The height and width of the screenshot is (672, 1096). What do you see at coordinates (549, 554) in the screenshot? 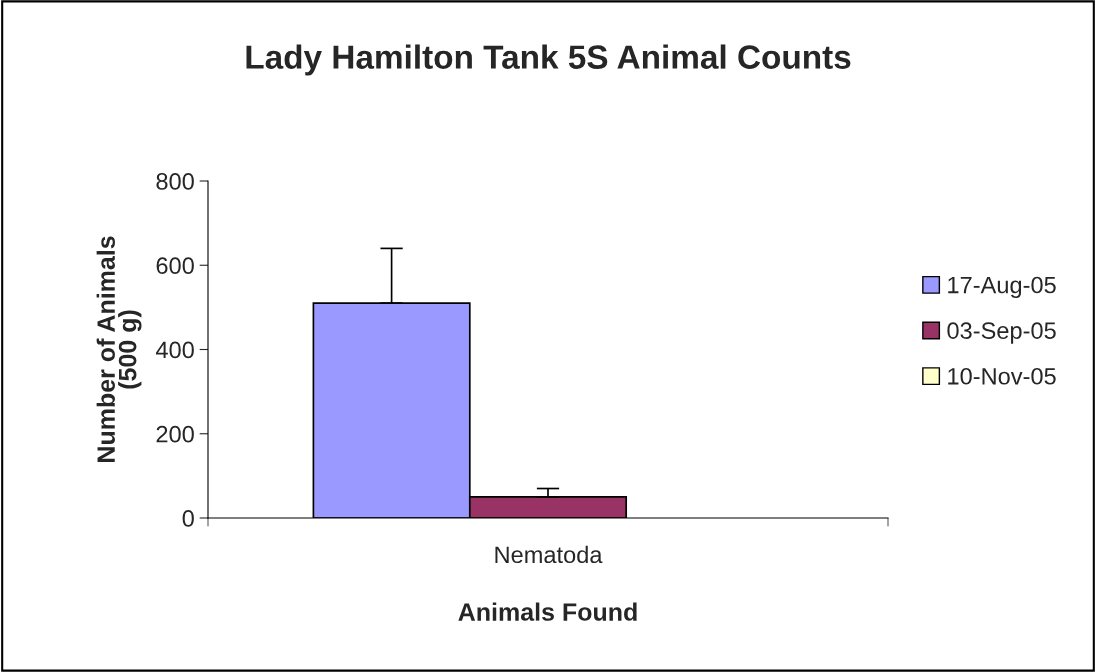
I see `x-tick-label: Nematoda` at bounding box center [549, 554].